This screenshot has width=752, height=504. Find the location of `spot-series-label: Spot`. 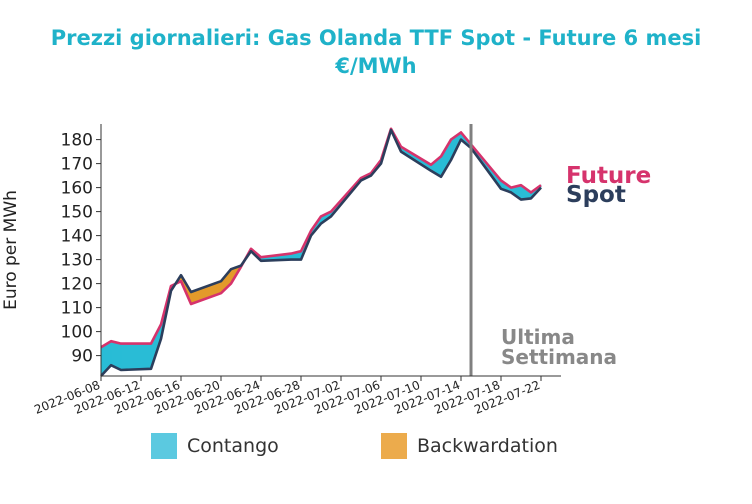

spot-series-label: Spot is located at coordinates (596, 195).